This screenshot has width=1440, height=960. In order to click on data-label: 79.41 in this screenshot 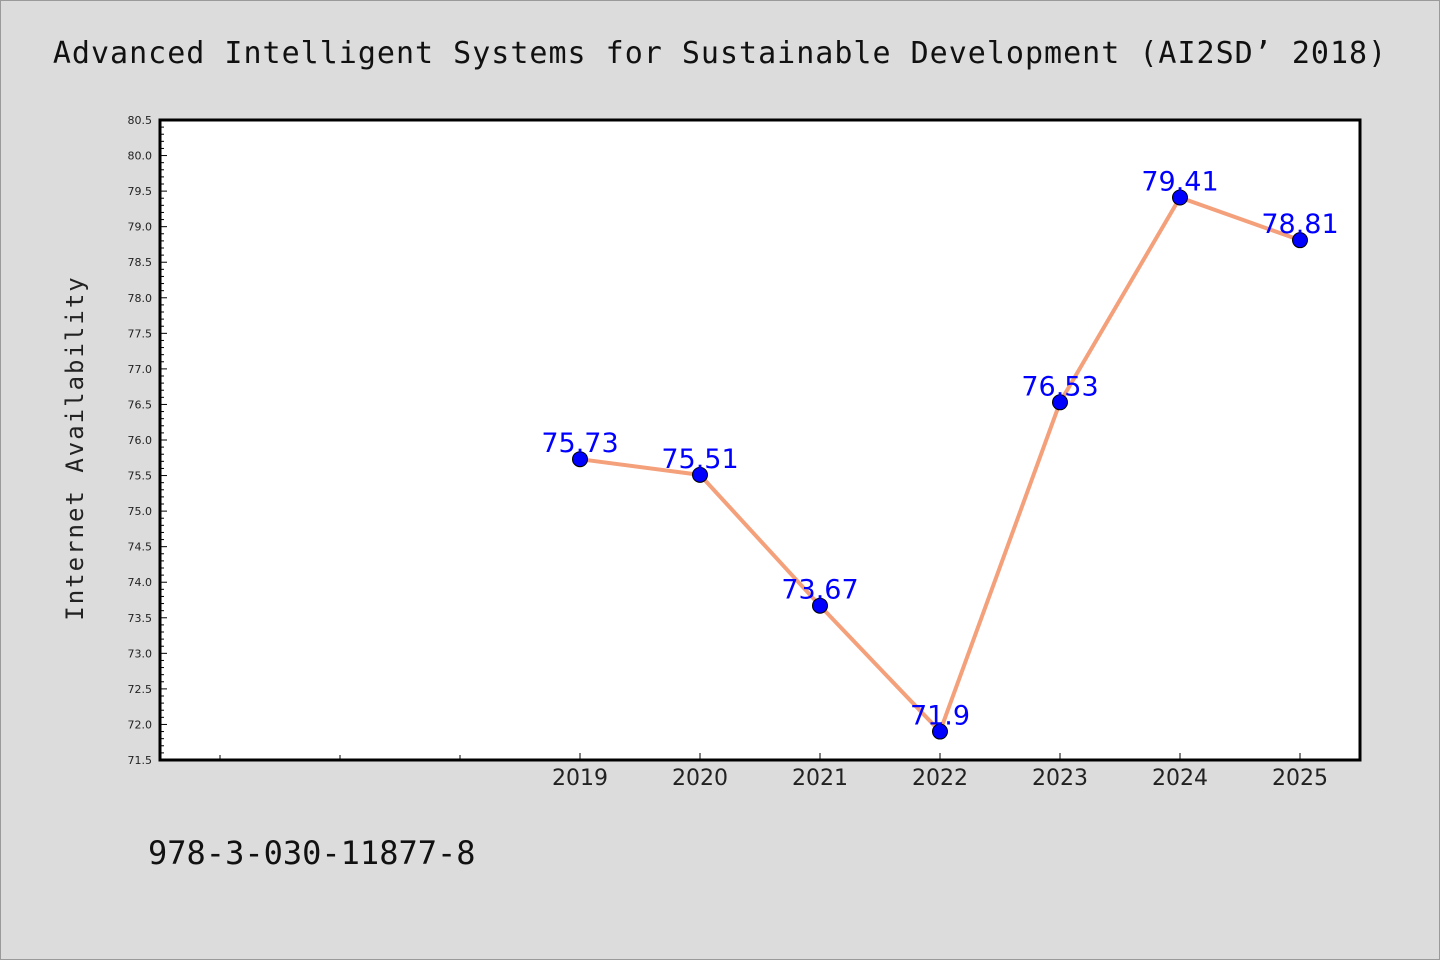, I will do `click(1179, 182)`.